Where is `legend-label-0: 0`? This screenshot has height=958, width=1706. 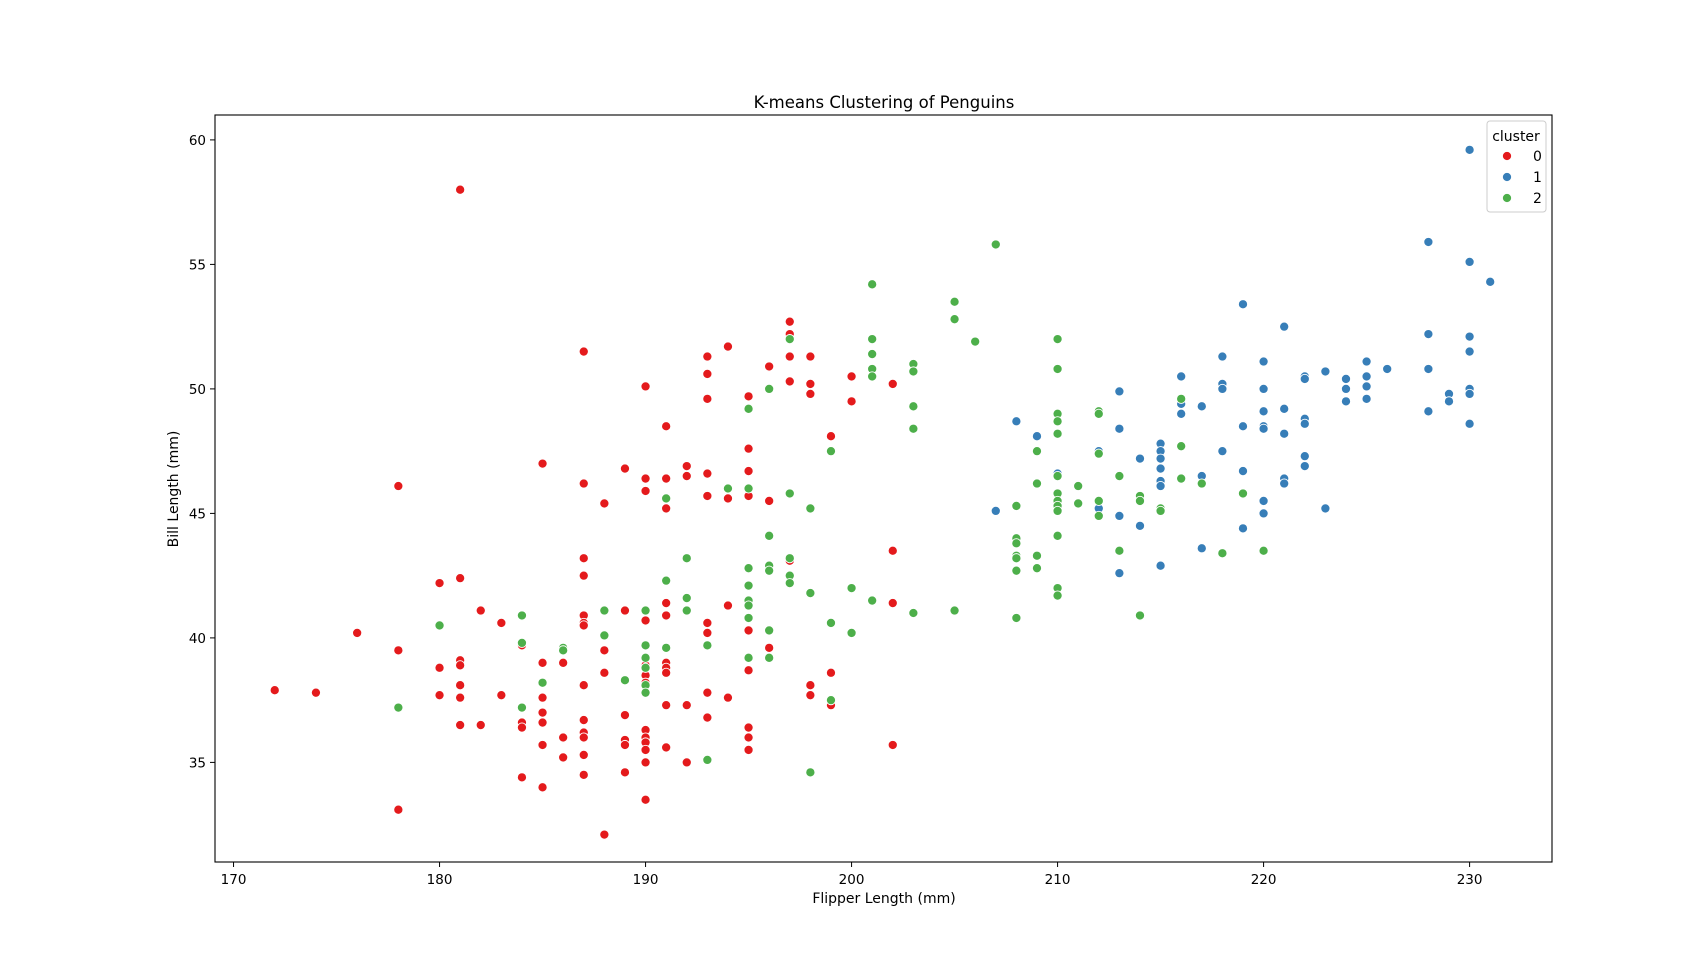 legend-label-0: 0 is located at coordinates (1537, 157).